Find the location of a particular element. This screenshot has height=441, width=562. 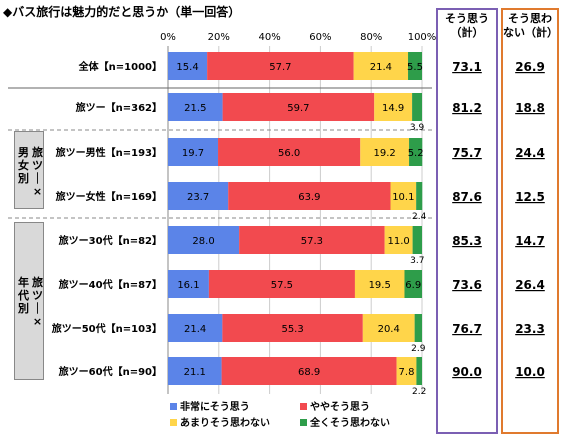

gender-group-label-2: 男女別 is located at coordinates (23, 165).